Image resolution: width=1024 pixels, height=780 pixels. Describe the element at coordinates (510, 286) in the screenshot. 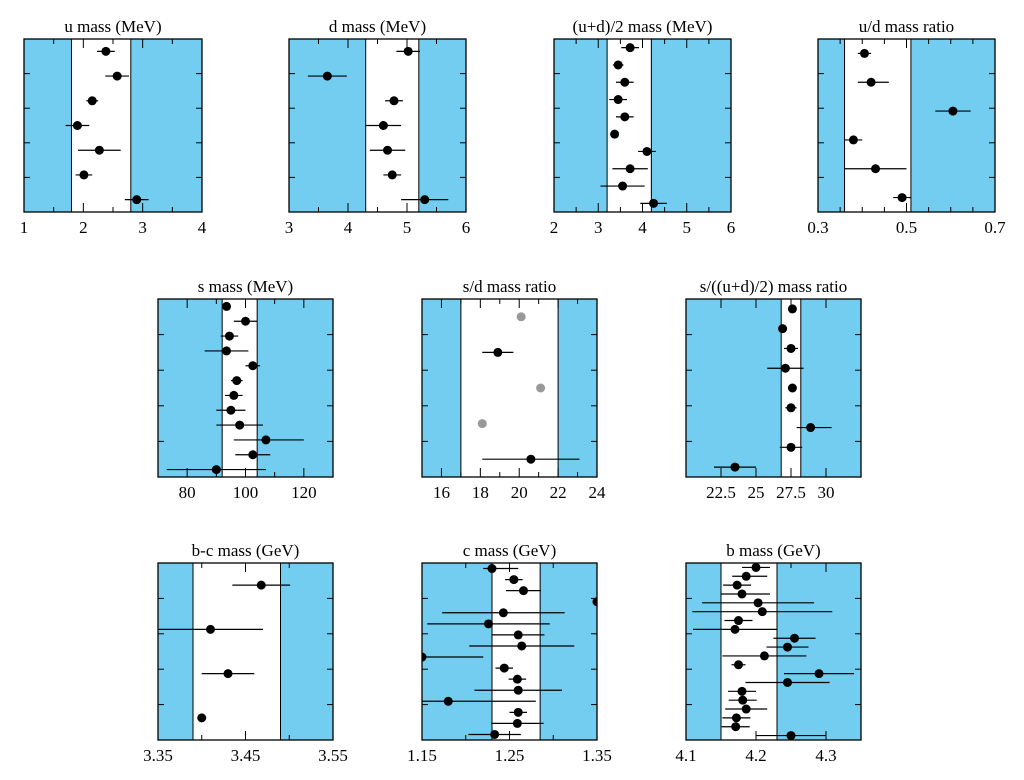

I see `panel-title: s/d mass ratio` at that location.